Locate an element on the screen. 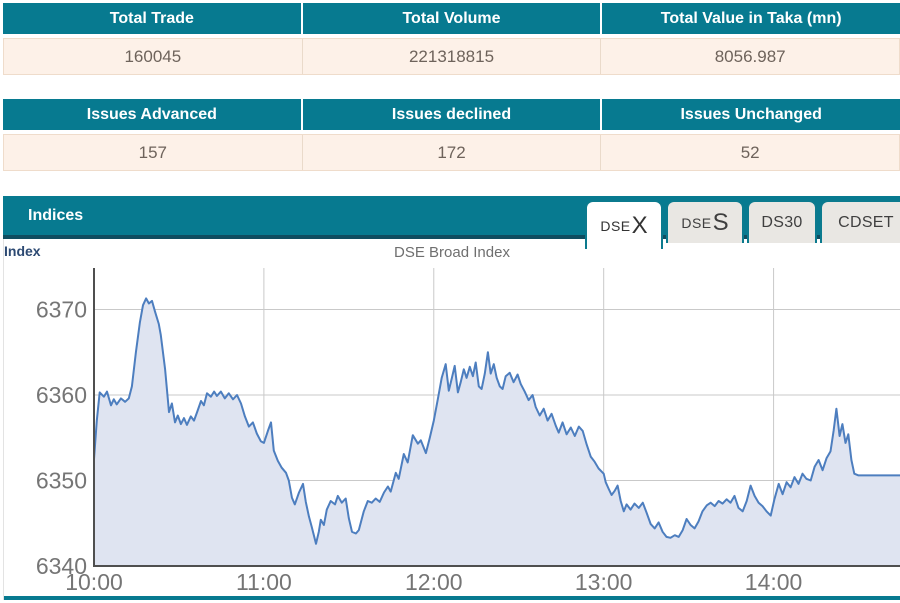 This screenshot has height=603, width=900. indices-header-bar: Indices DSE X DSE S DS30 CDSET is located at coordinates (451, 222).